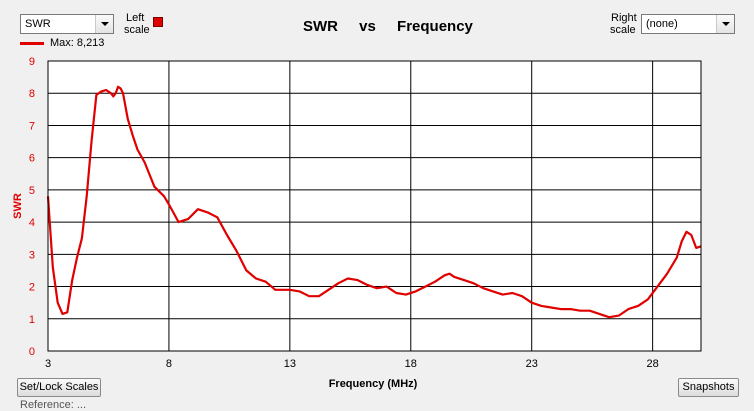  Describe the element at coordinates (32, 255) in the screenshot. I see `y-tick-label: 3` at that location.